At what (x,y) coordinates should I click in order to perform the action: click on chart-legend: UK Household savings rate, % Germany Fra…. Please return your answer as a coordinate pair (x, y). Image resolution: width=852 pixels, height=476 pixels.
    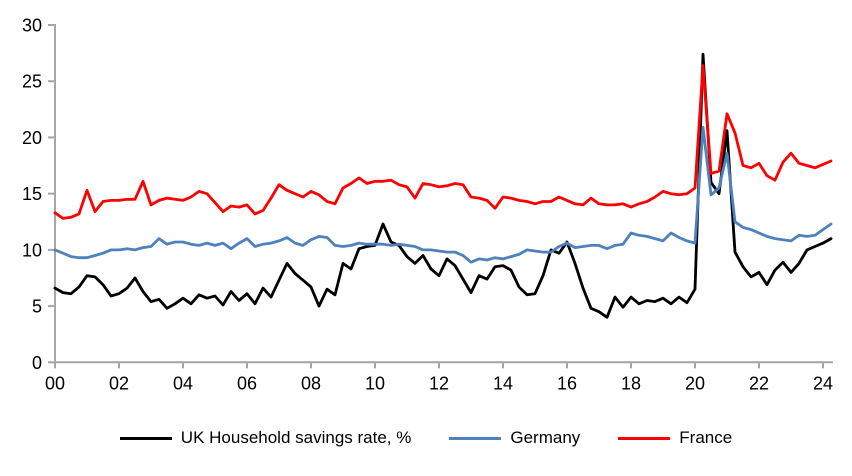
    Looking at the image, I should click on (426, 438).